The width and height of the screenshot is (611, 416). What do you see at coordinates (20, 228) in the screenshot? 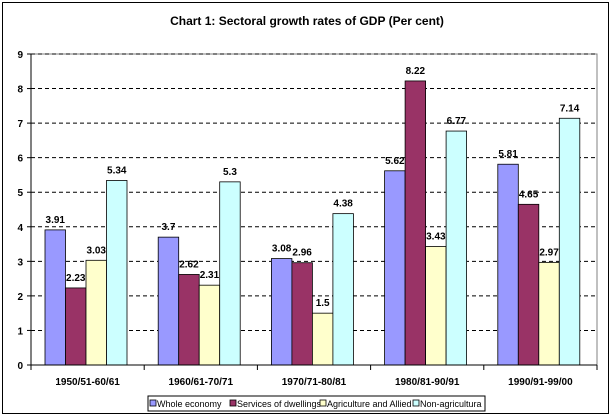
I see `y-tick-label: 4` at bounding box center [20, 228].